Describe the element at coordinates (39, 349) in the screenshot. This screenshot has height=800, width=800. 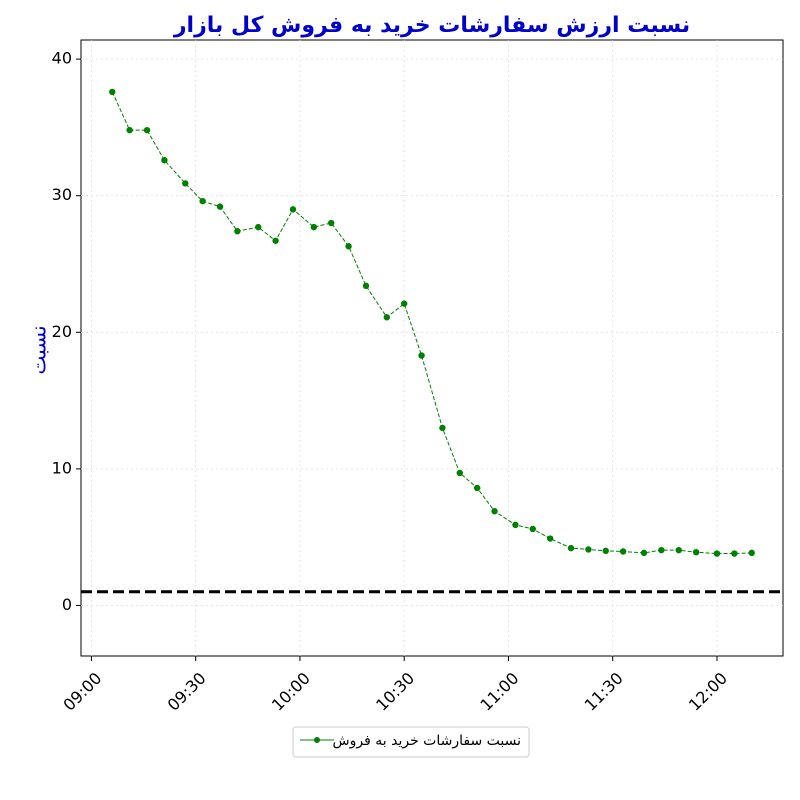
I see `y-axis-label: نسبت` at that location.